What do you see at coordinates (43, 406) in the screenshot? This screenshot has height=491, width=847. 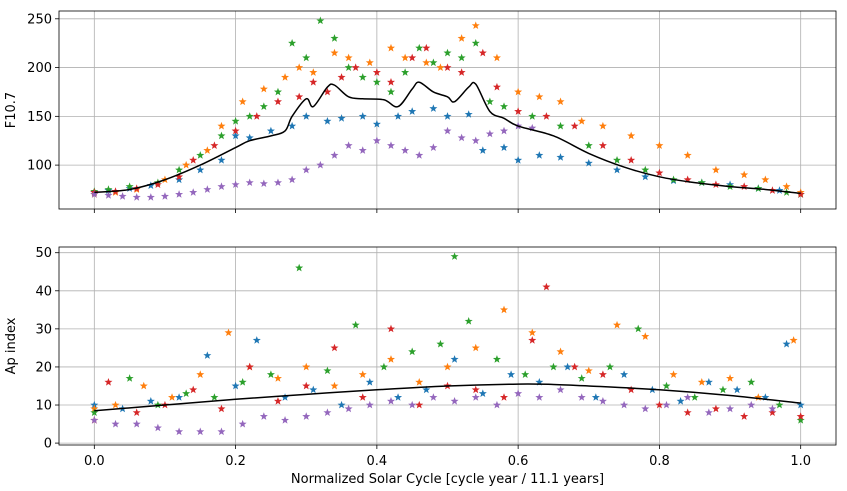 I see `ap-y-tick-label: 10` at bounding box center [43, 406].